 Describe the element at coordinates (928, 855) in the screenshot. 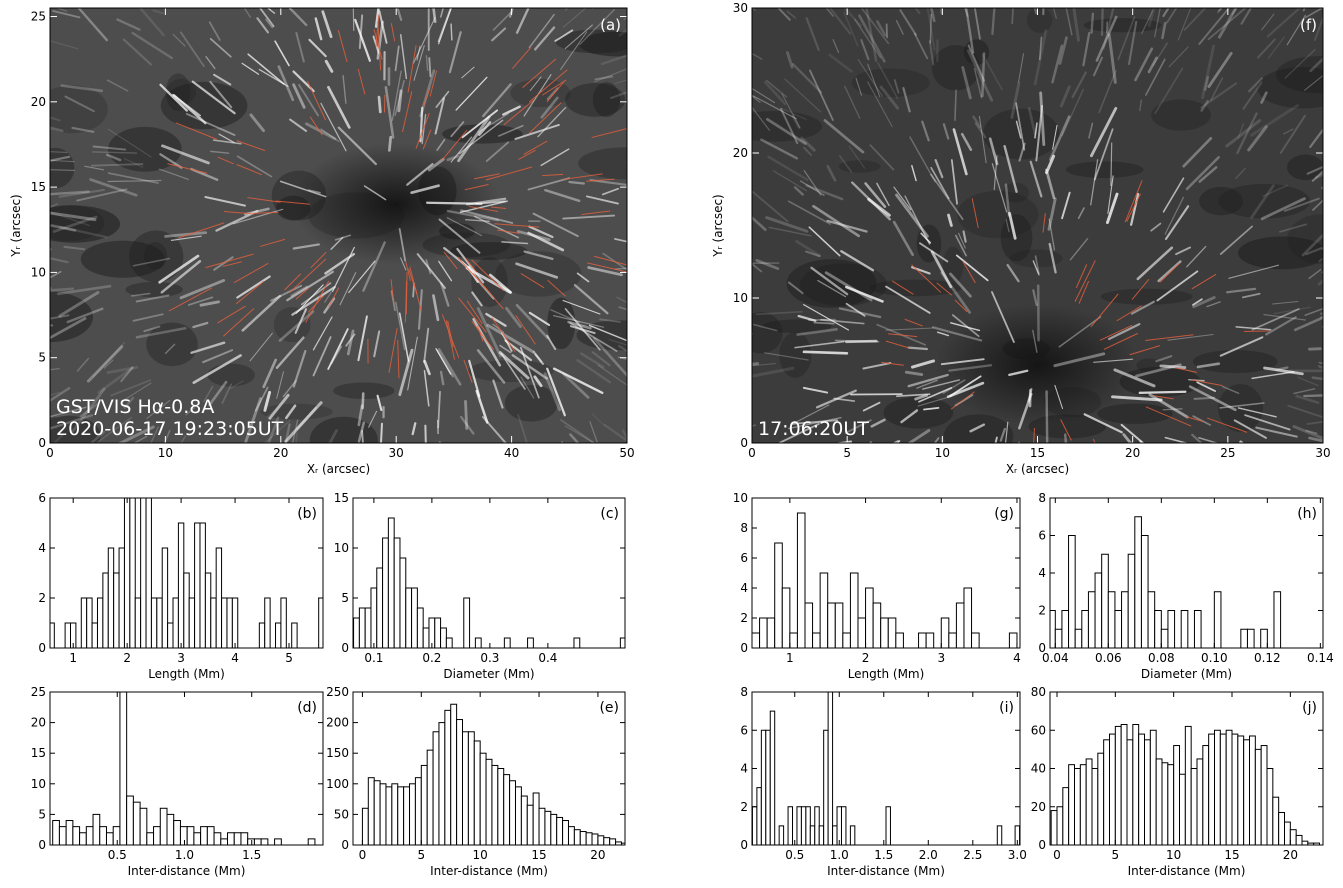

I see `x-tick-label: 2.0` at that location.